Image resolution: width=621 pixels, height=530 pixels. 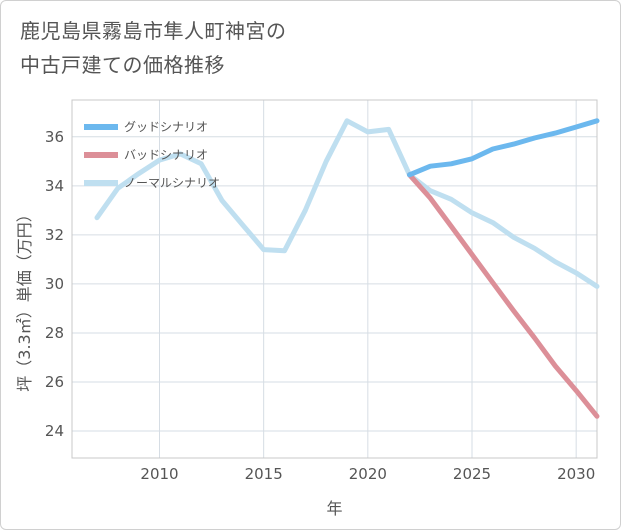 What do you see at coordinates (166, 127) in the screenshot?
I see `legend-label: グッドシナリオ` at bounding box center [166, 127].